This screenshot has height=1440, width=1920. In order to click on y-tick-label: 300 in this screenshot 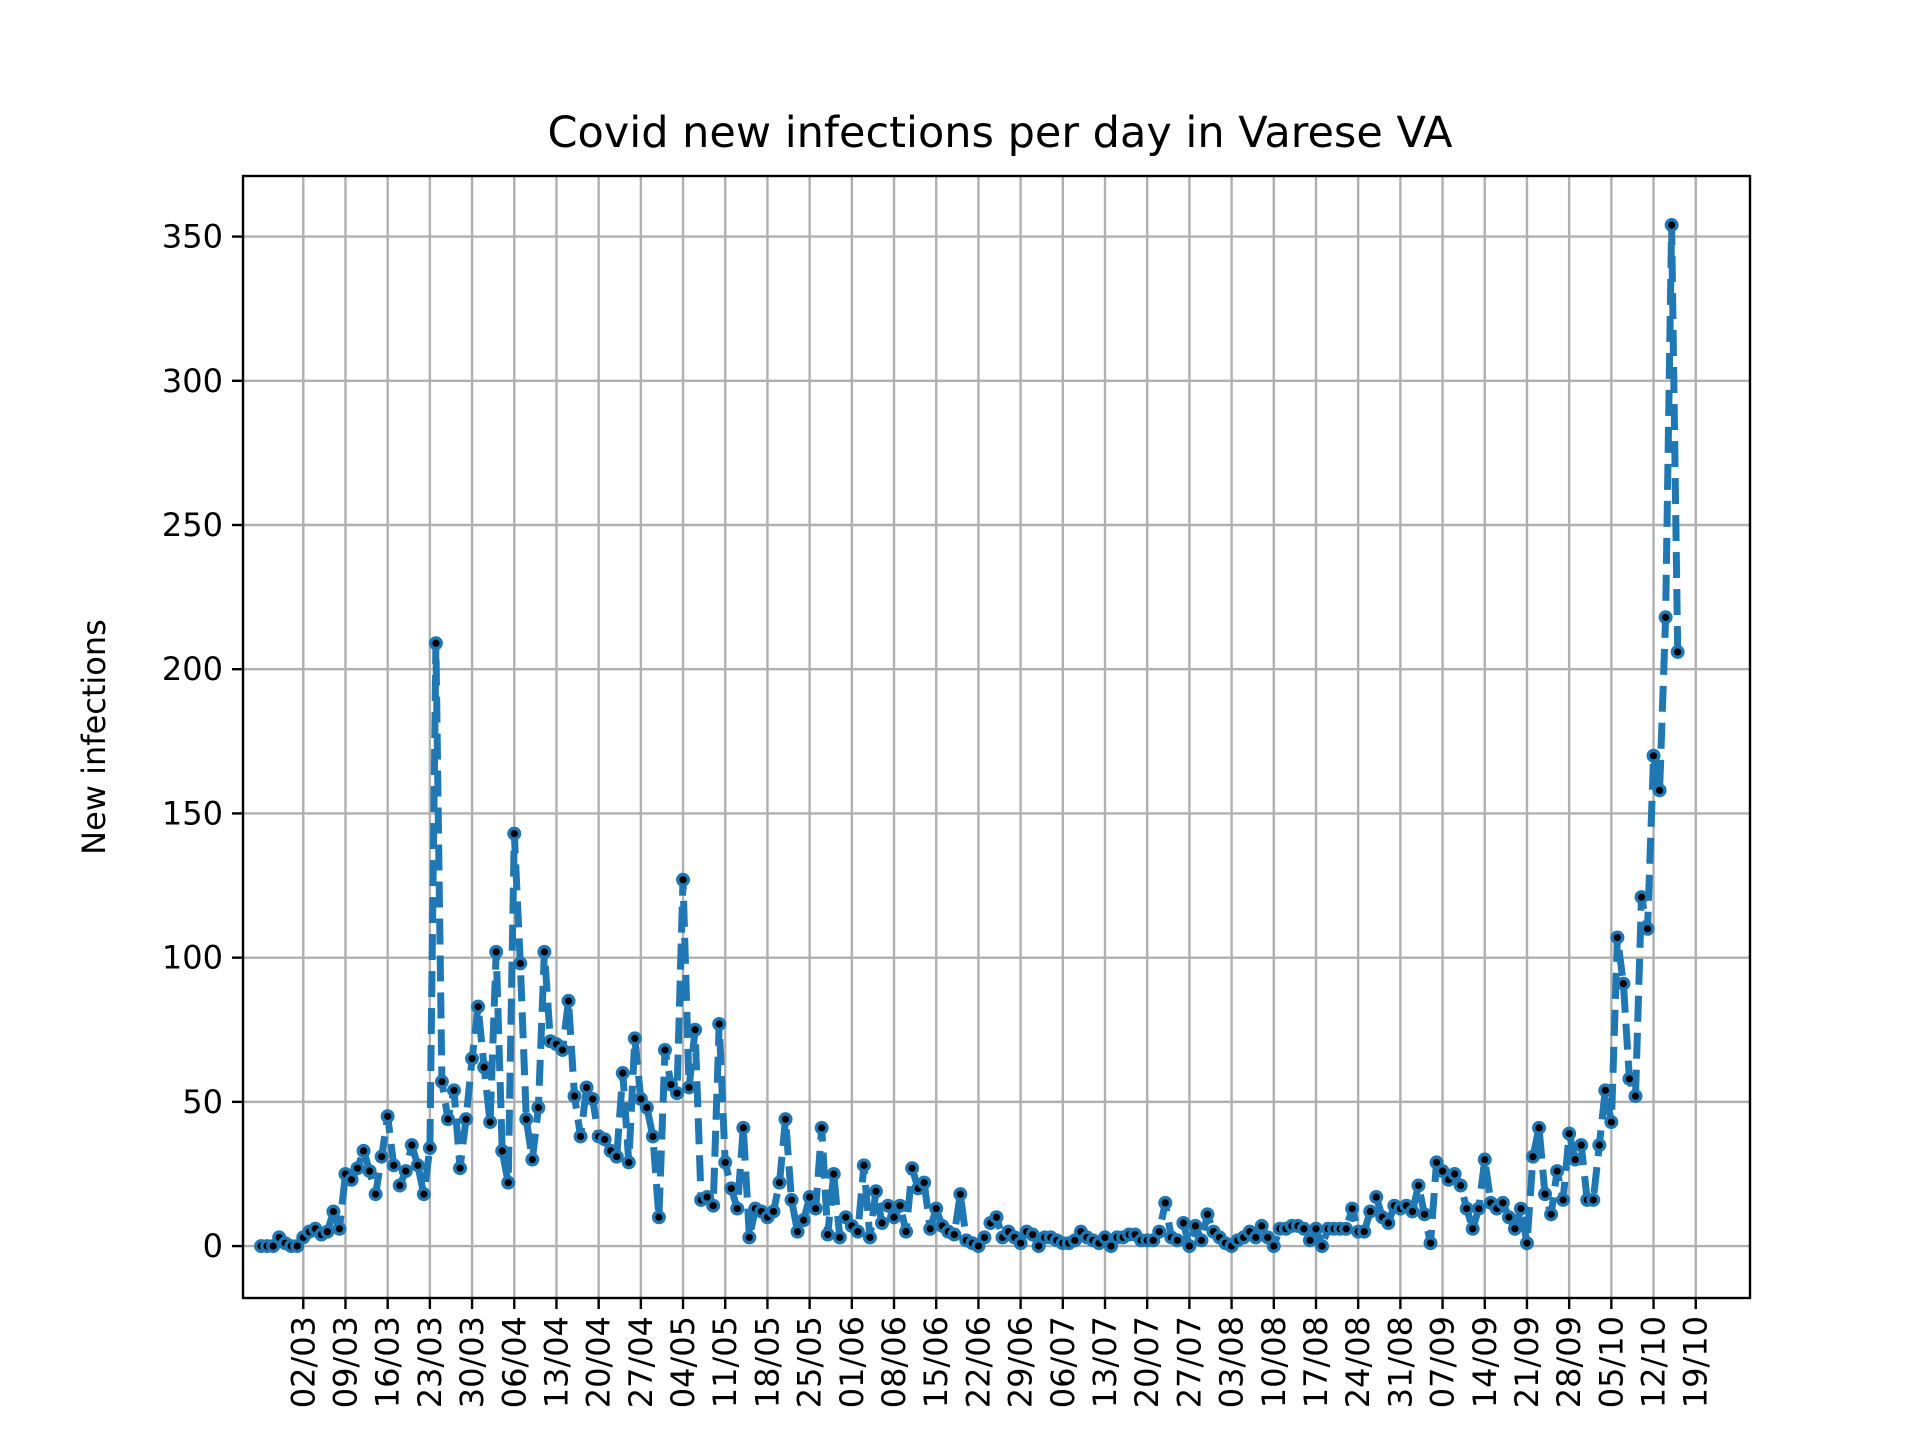, I will do `click(192, 381)`.